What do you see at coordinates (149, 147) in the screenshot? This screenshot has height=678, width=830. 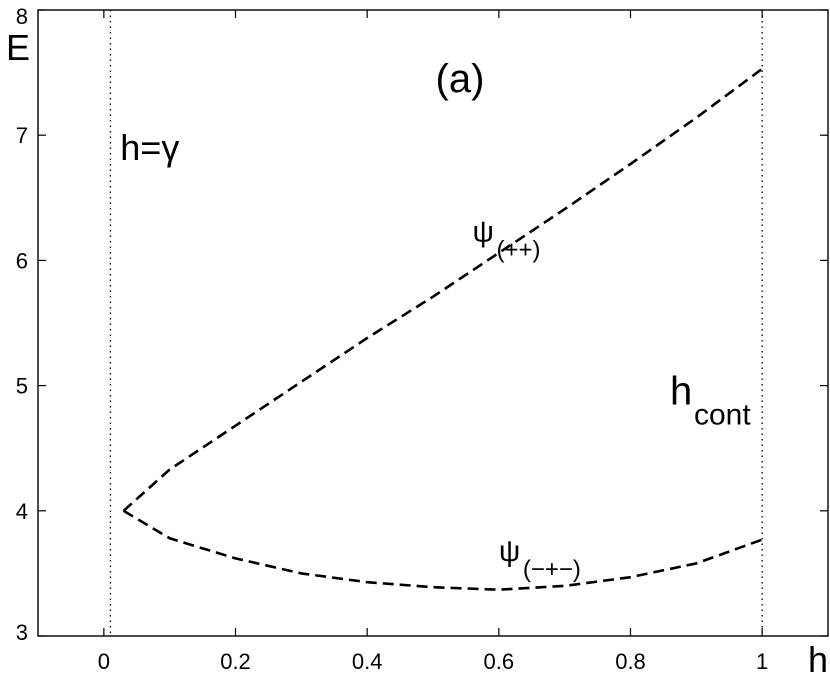 I see `vline-label-gamma: h=γ` at bounding box center [149, 147].